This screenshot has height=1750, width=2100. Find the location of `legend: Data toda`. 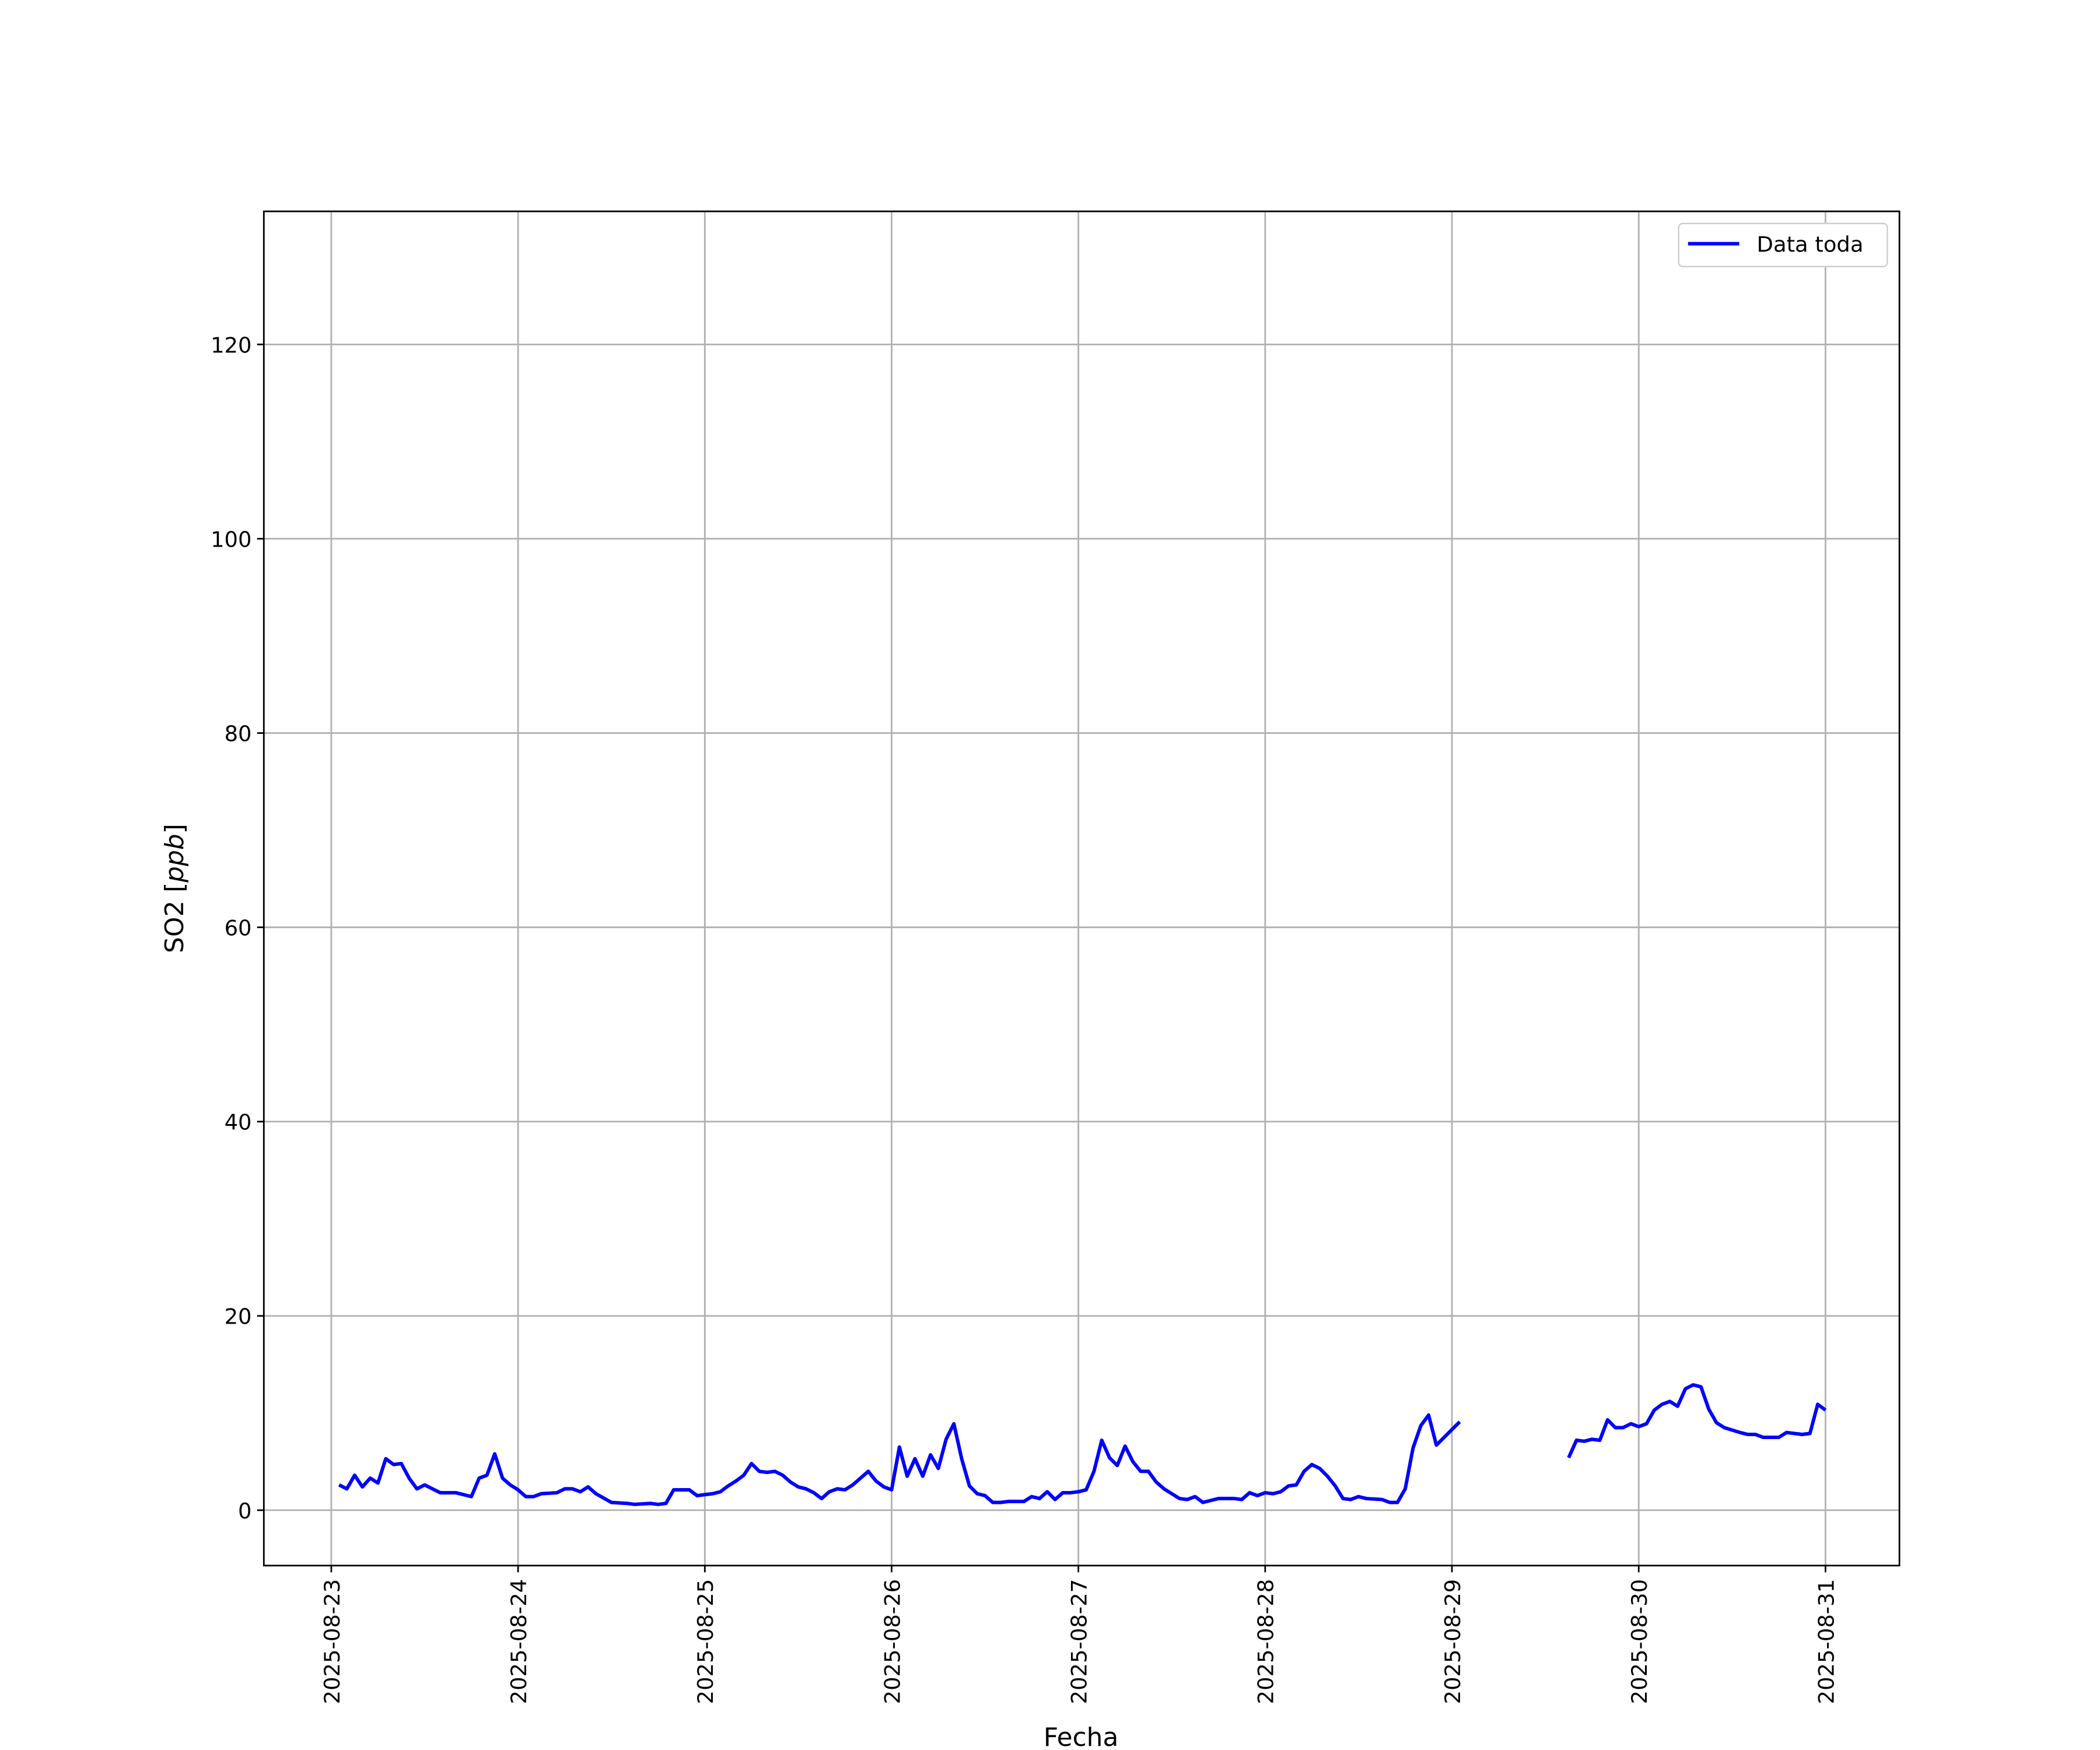

legend: Data toda is located at coordinates (1783, 245).